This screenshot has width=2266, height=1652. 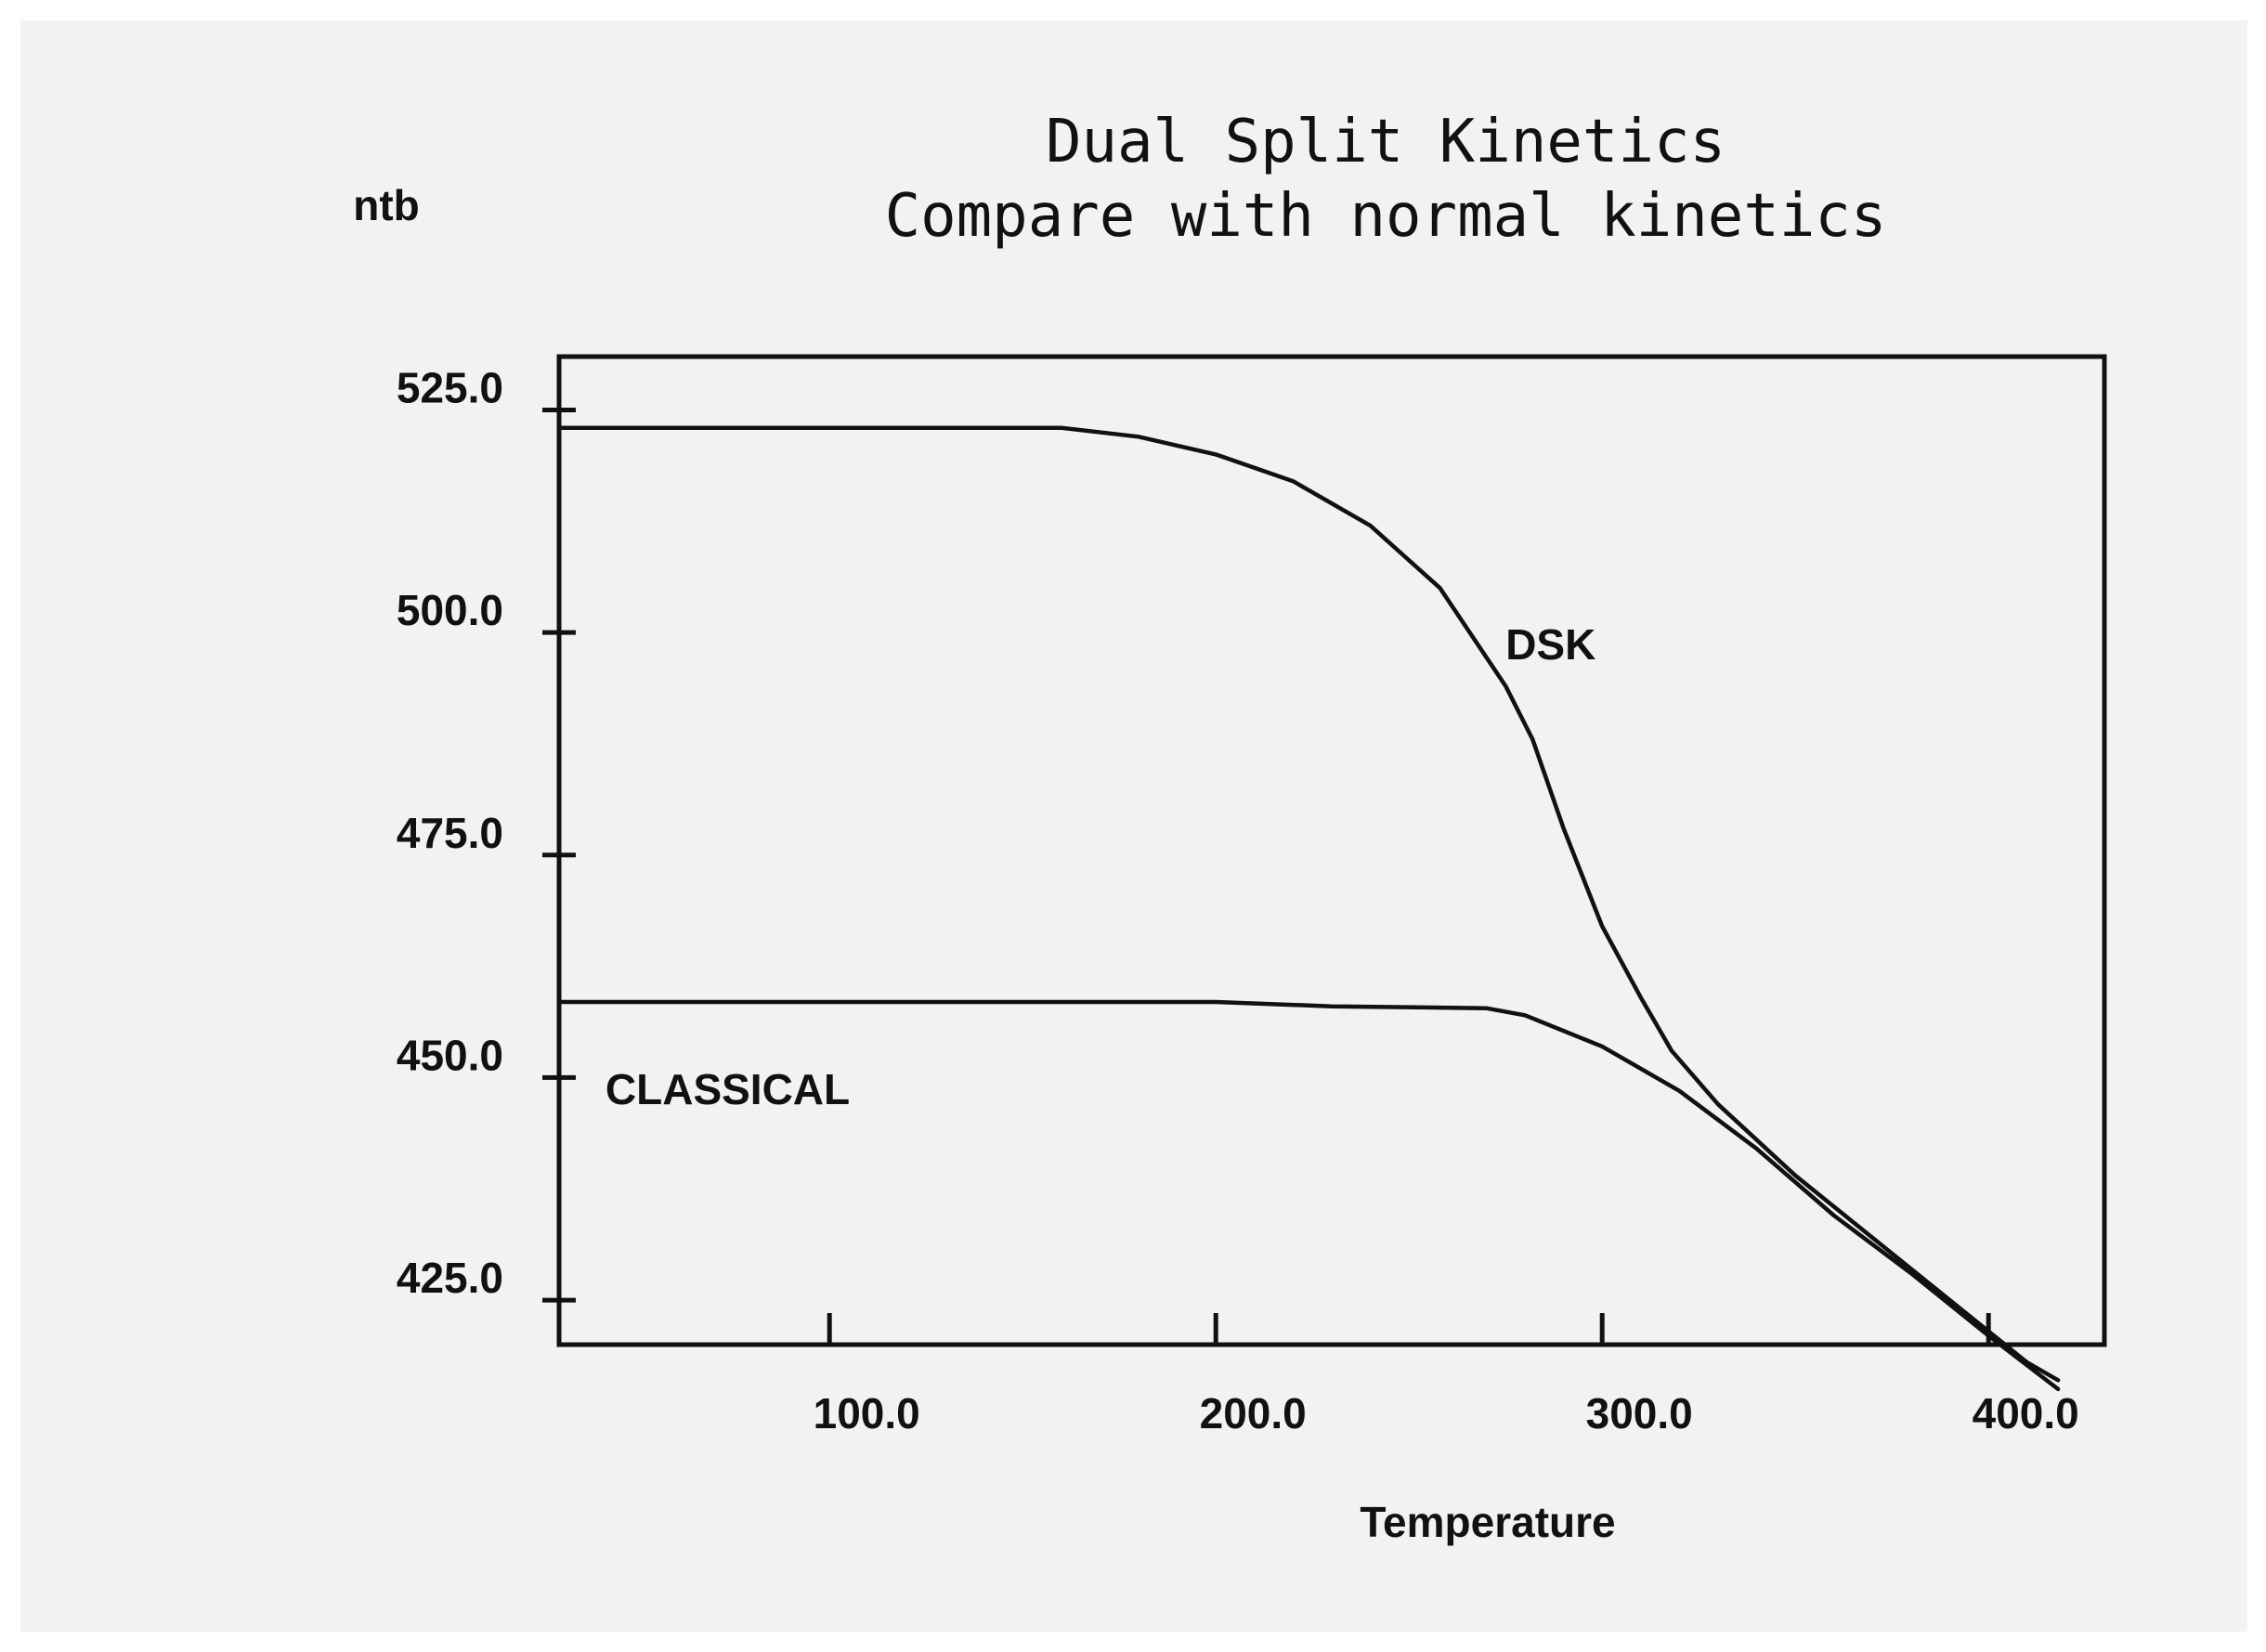 What do you see at coordinates (1446, 1375) in the screenshot?
I see `x-axis: 100.0 200.0 300.0 400.0` at bounding box center [1446, 1375].